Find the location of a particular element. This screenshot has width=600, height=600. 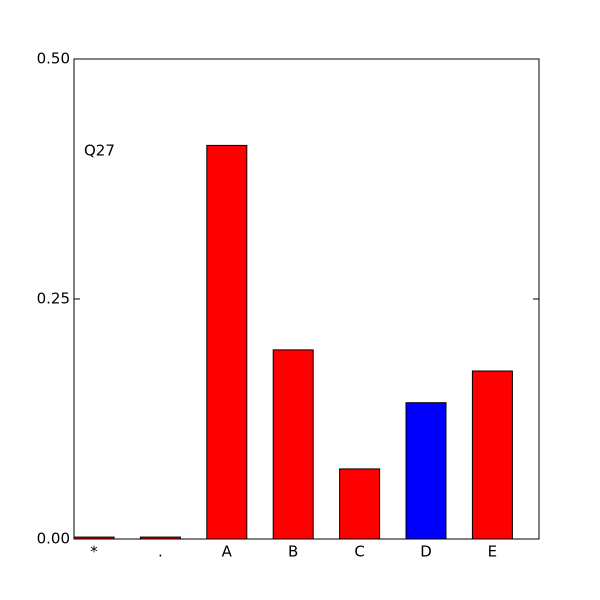

y-tick-label: 0.00 is located at coordinates (53, 539).